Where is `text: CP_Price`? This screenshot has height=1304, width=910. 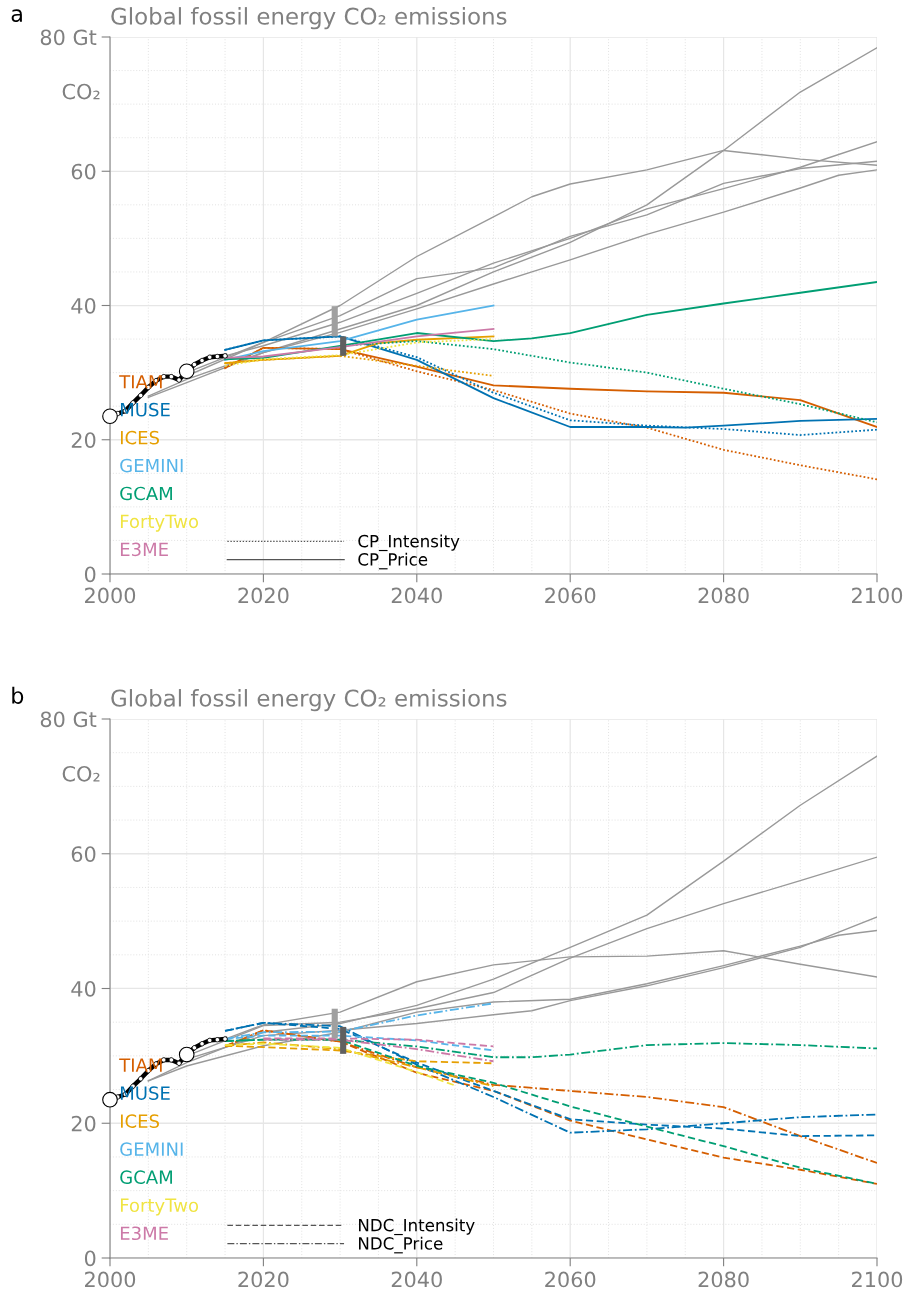
text: CP_Price is located at coordinates (393, 561).